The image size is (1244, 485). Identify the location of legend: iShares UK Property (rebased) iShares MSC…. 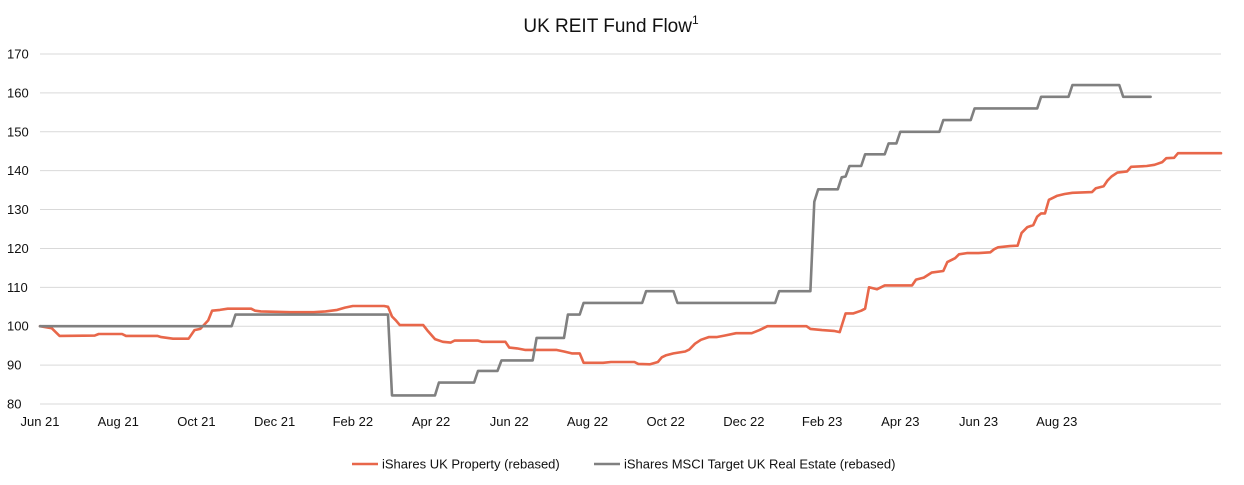
(623, 464).